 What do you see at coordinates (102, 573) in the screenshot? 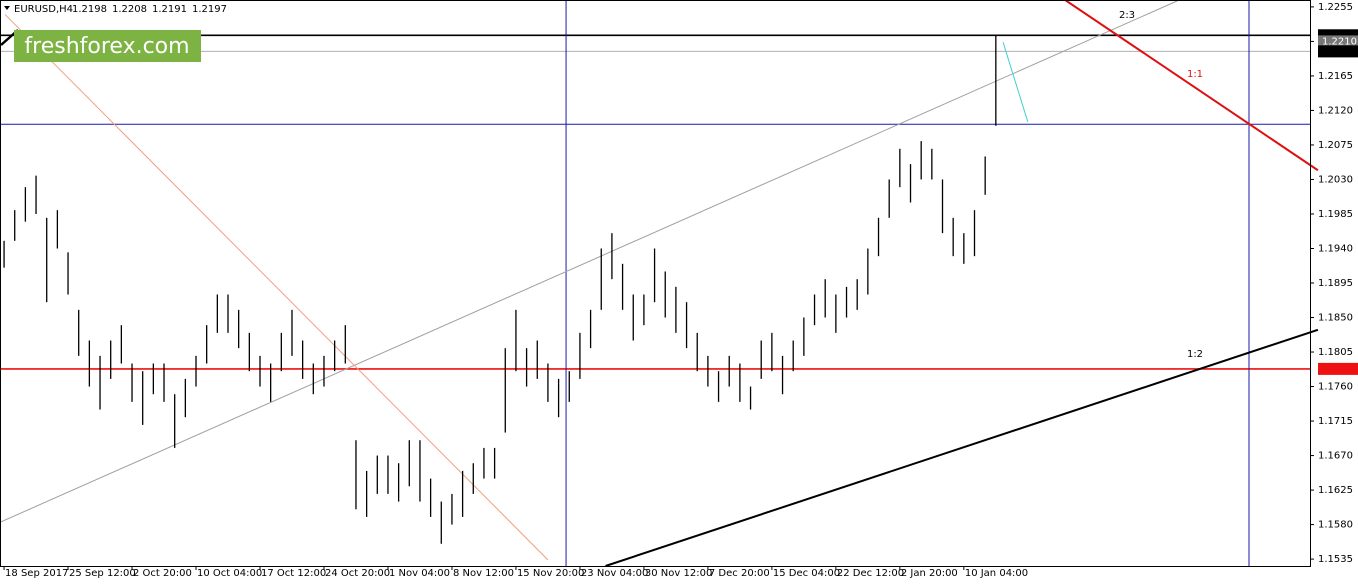
I see `x-tick-label: 25 Sep 12:00` at bounding box center [102, 573].